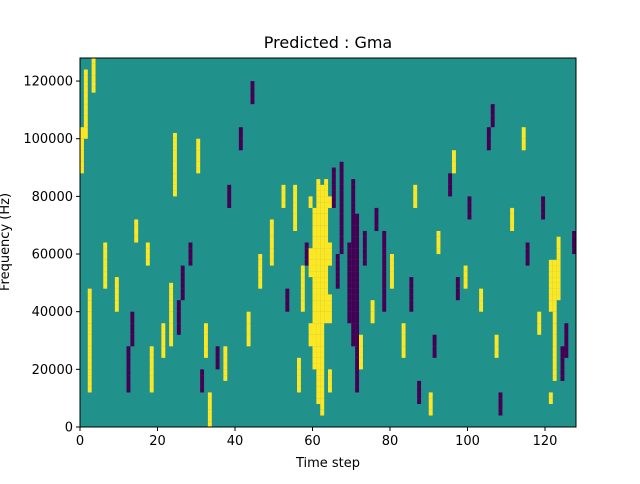 The height and width of the screenshot is (484, 640). Describe the element at coordinates (51, 255) in the screenshot. I see `y-axis-ticks: 0 20000 40000 60000 80000 100000 120000` at that location.